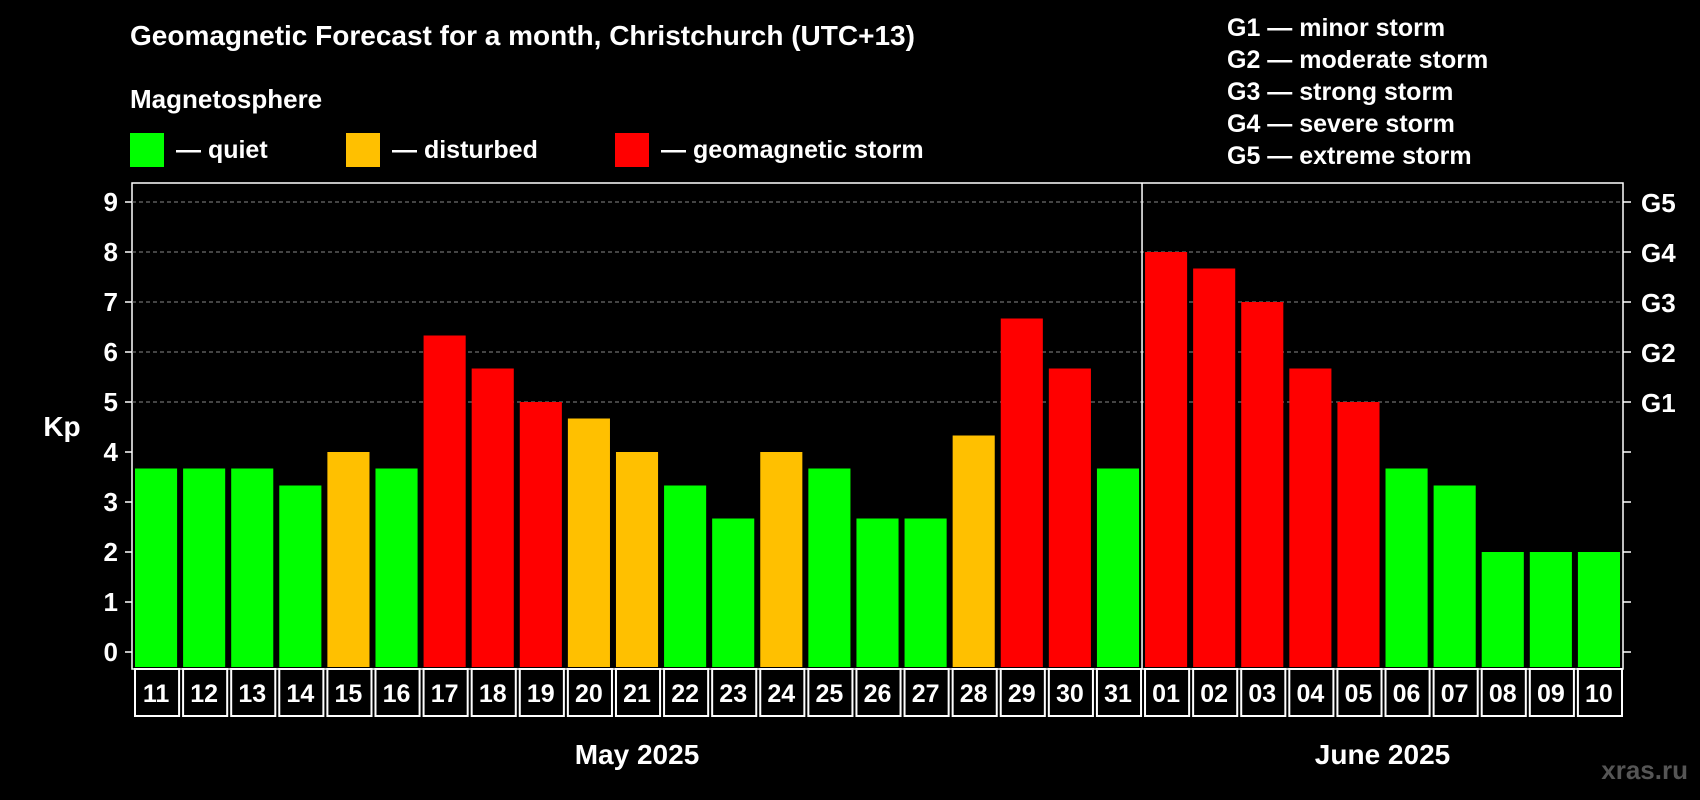 This screenshot has height=800, width=1700. What do you see at coordinates (111, 402) in the screenshot?
I see `y-tick-label-5: 5` at bounding box center [111, 402].